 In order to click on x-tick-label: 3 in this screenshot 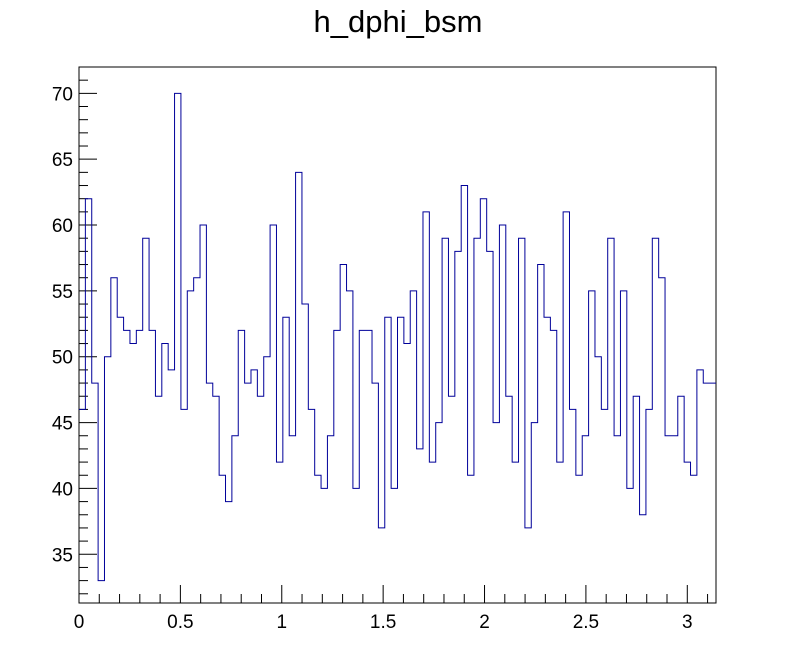, I will do `click(687, 622)`.